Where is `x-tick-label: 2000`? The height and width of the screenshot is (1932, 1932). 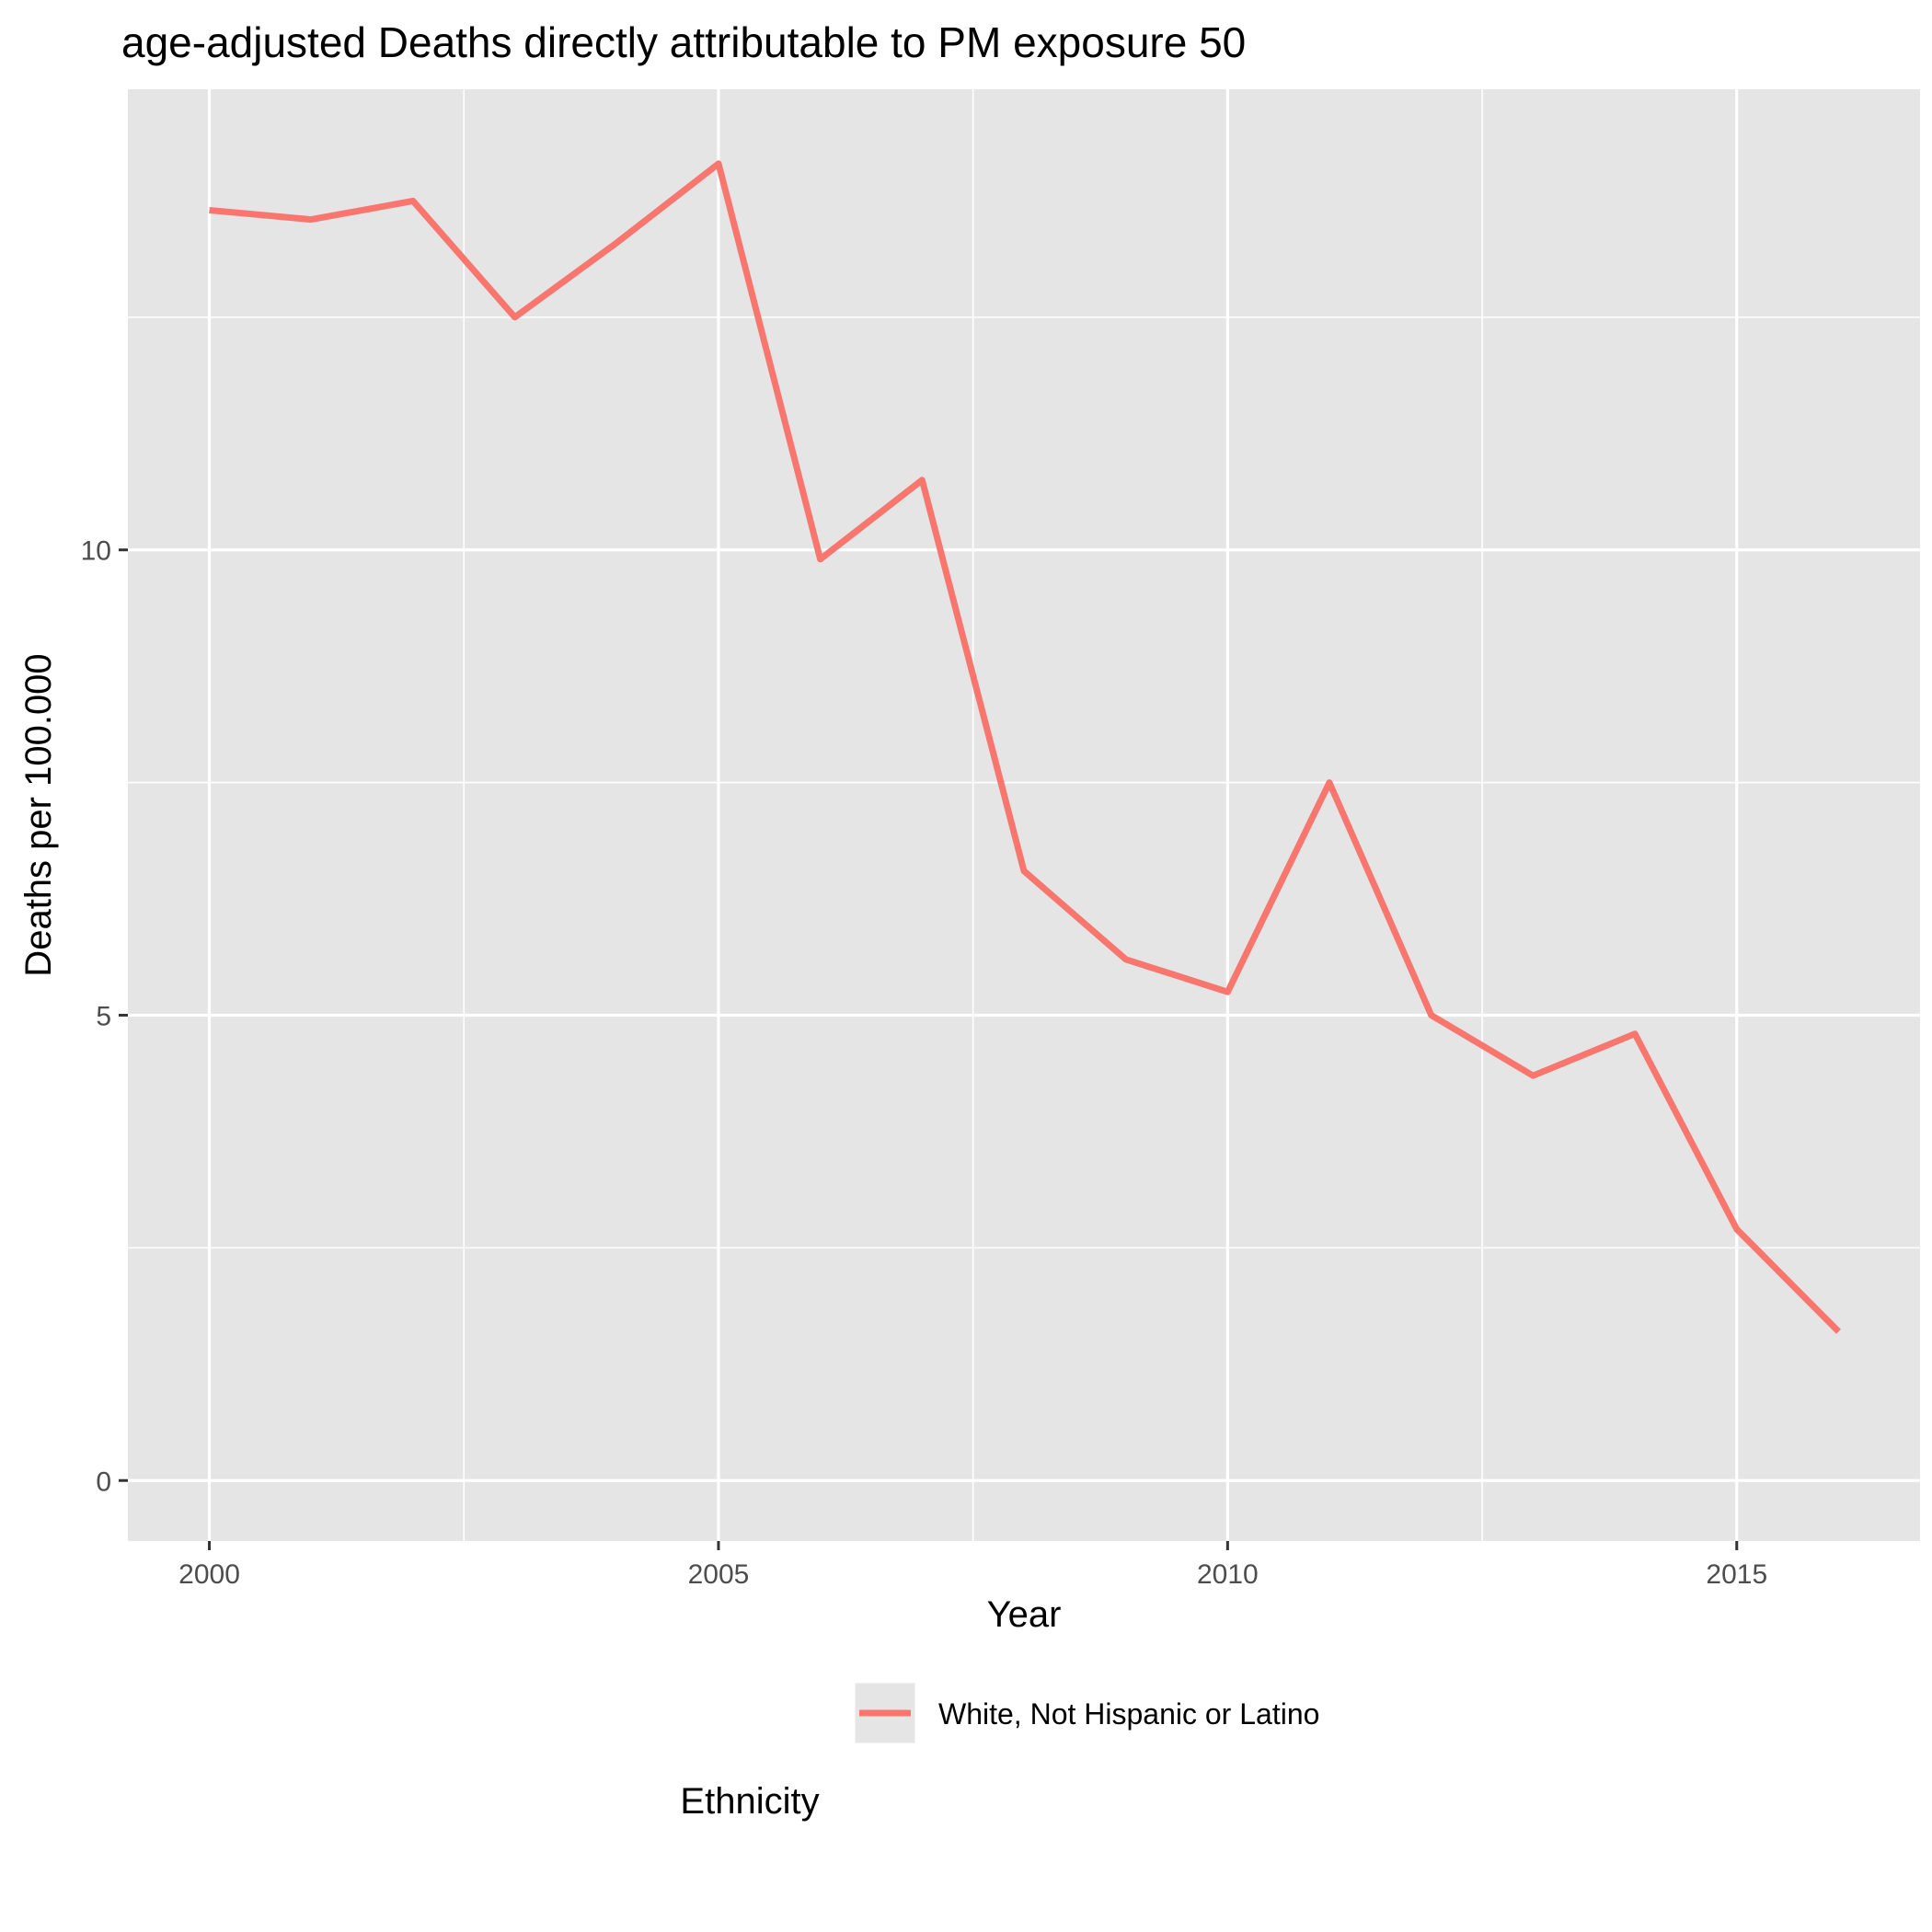
x-tick-label: 2000 is located at coordinates (209, 1574).